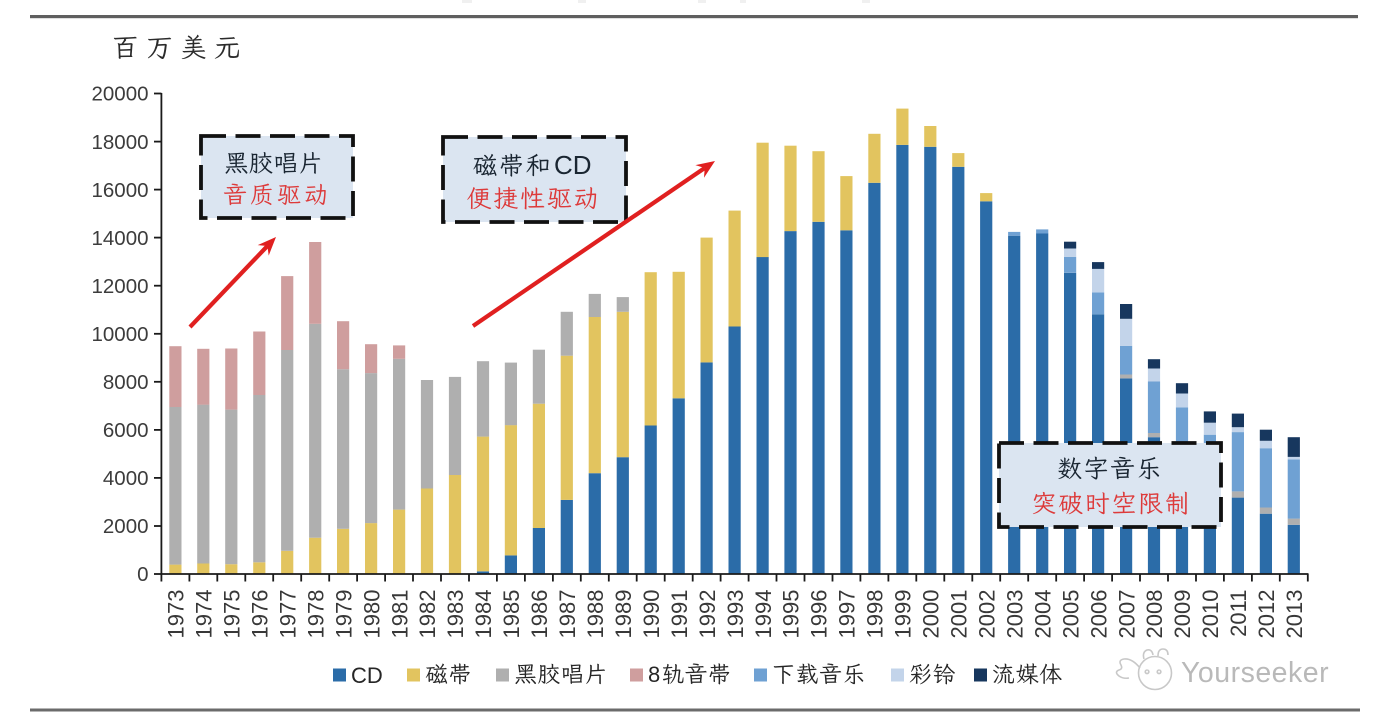 The height and width of the screenshot is (728, 1399). What do you see at coordinates (119, 142) in the screenshot?
I see `svg-text: 18000` at bounding box center [119, 142].